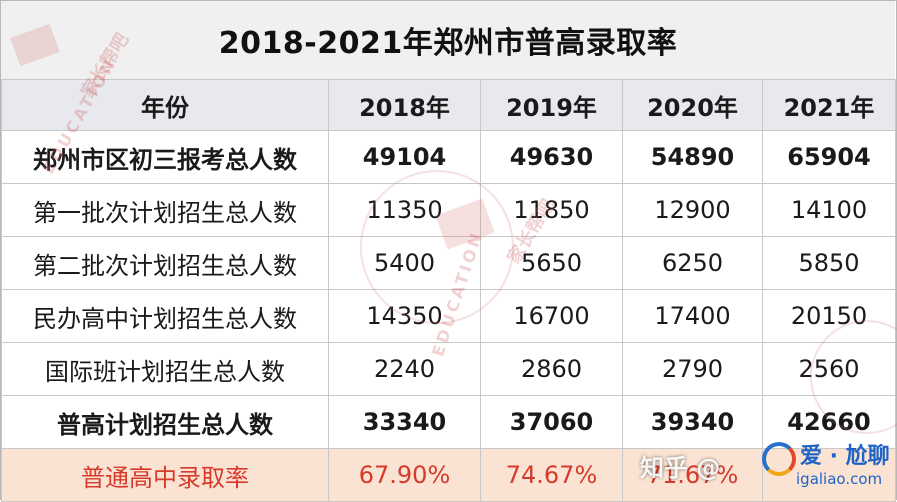 The width and height of the screenshot is (897, 502). What do you see at coordinates (692, 263) in the screenshot?
I see `cell-2020: 6250` at bounding box center [692, 263].